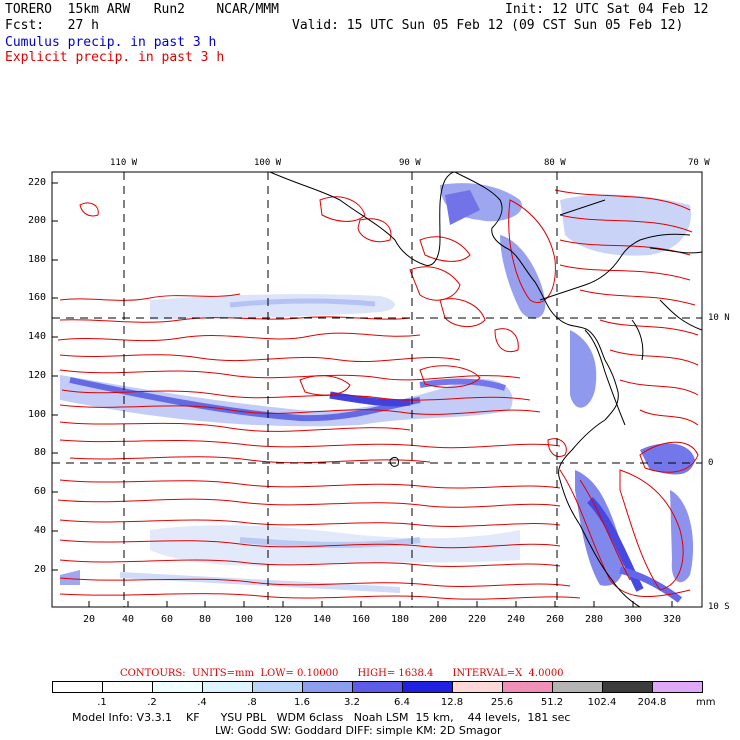 This screenshot has height=740, width=740. Describe the element at coordinates (555, 163) in the screenshot. I see `lon-label-80w: 80 W` at that location.